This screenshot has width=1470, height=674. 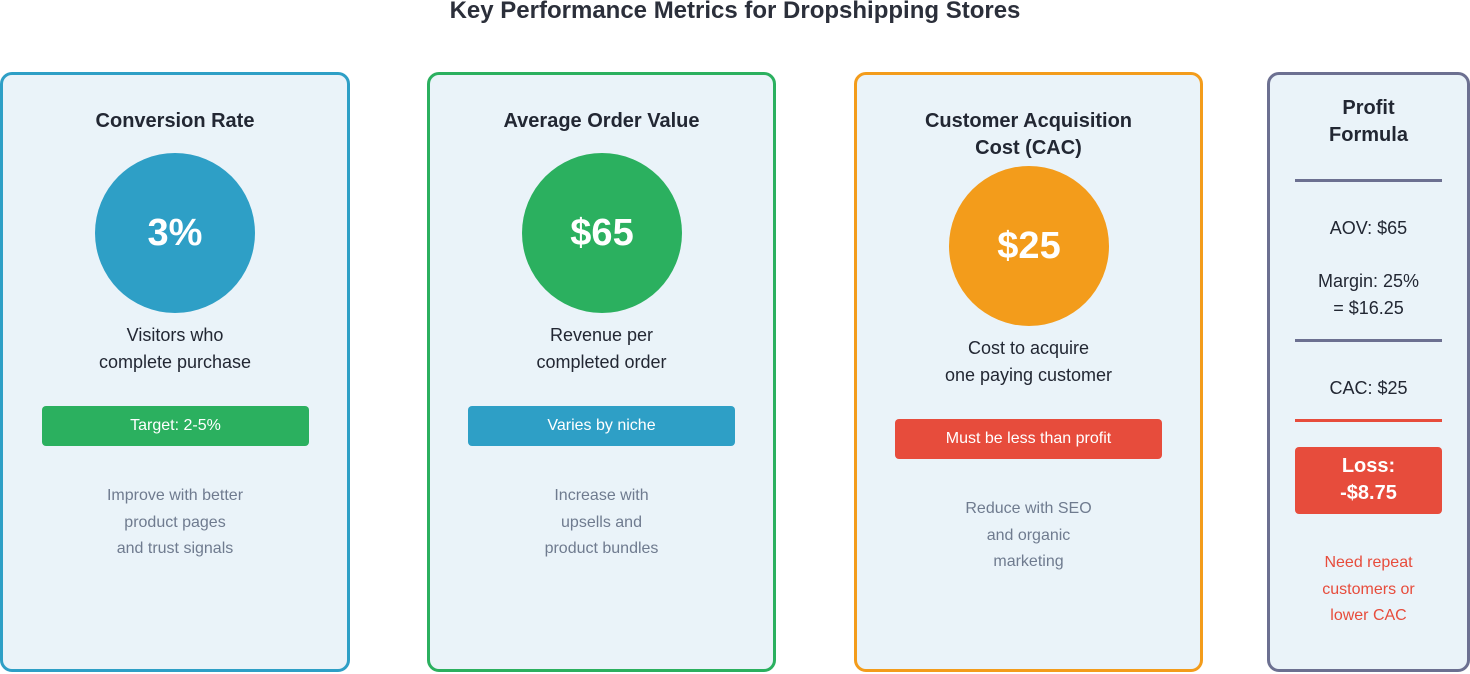 I want to click on aov-value: AOV: $65, so click(x=1368, y=228).